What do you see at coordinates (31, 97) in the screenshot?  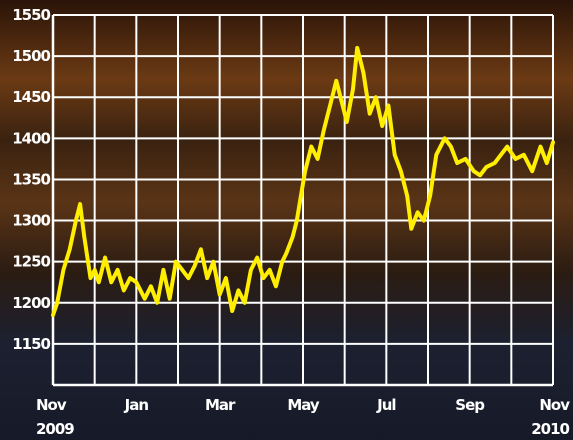 I see `y-tick-label-1450: 1450` at bounding box center [31, 97].